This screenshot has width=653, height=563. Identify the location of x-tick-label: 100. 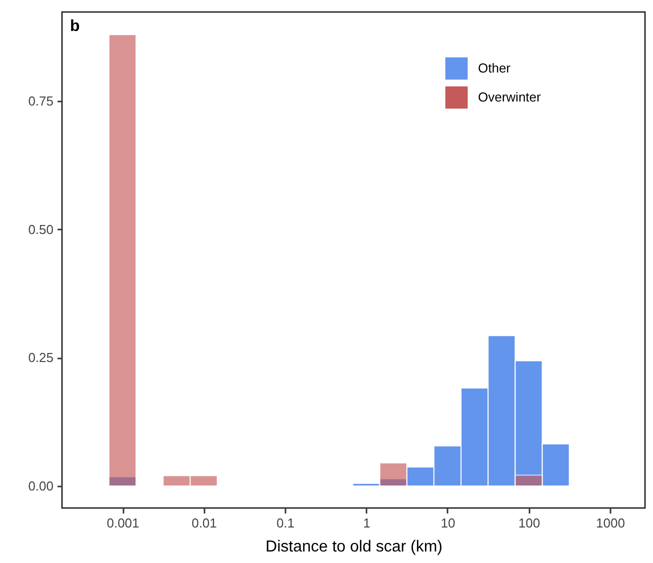
(529, 523).